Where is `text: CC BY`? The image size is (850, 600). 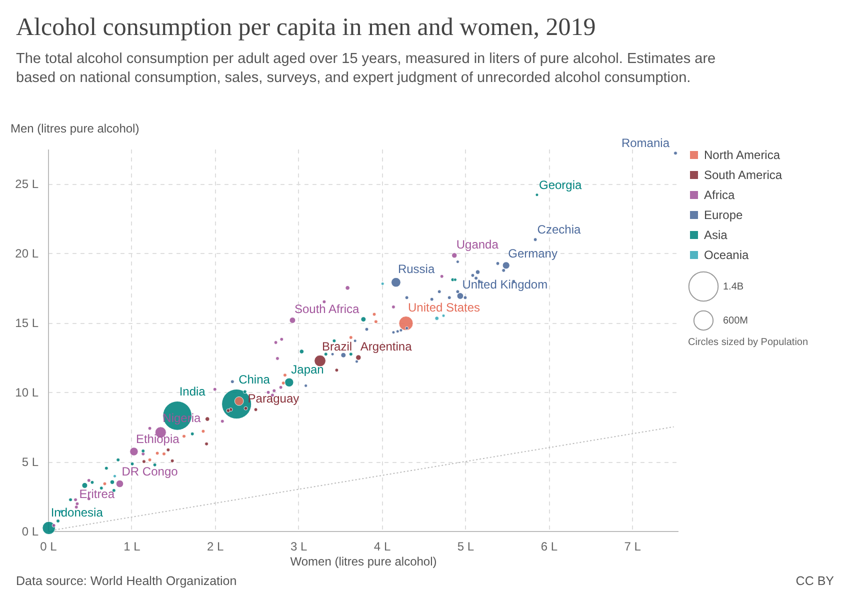
text: CC BY is located at coordinates (815, 581).